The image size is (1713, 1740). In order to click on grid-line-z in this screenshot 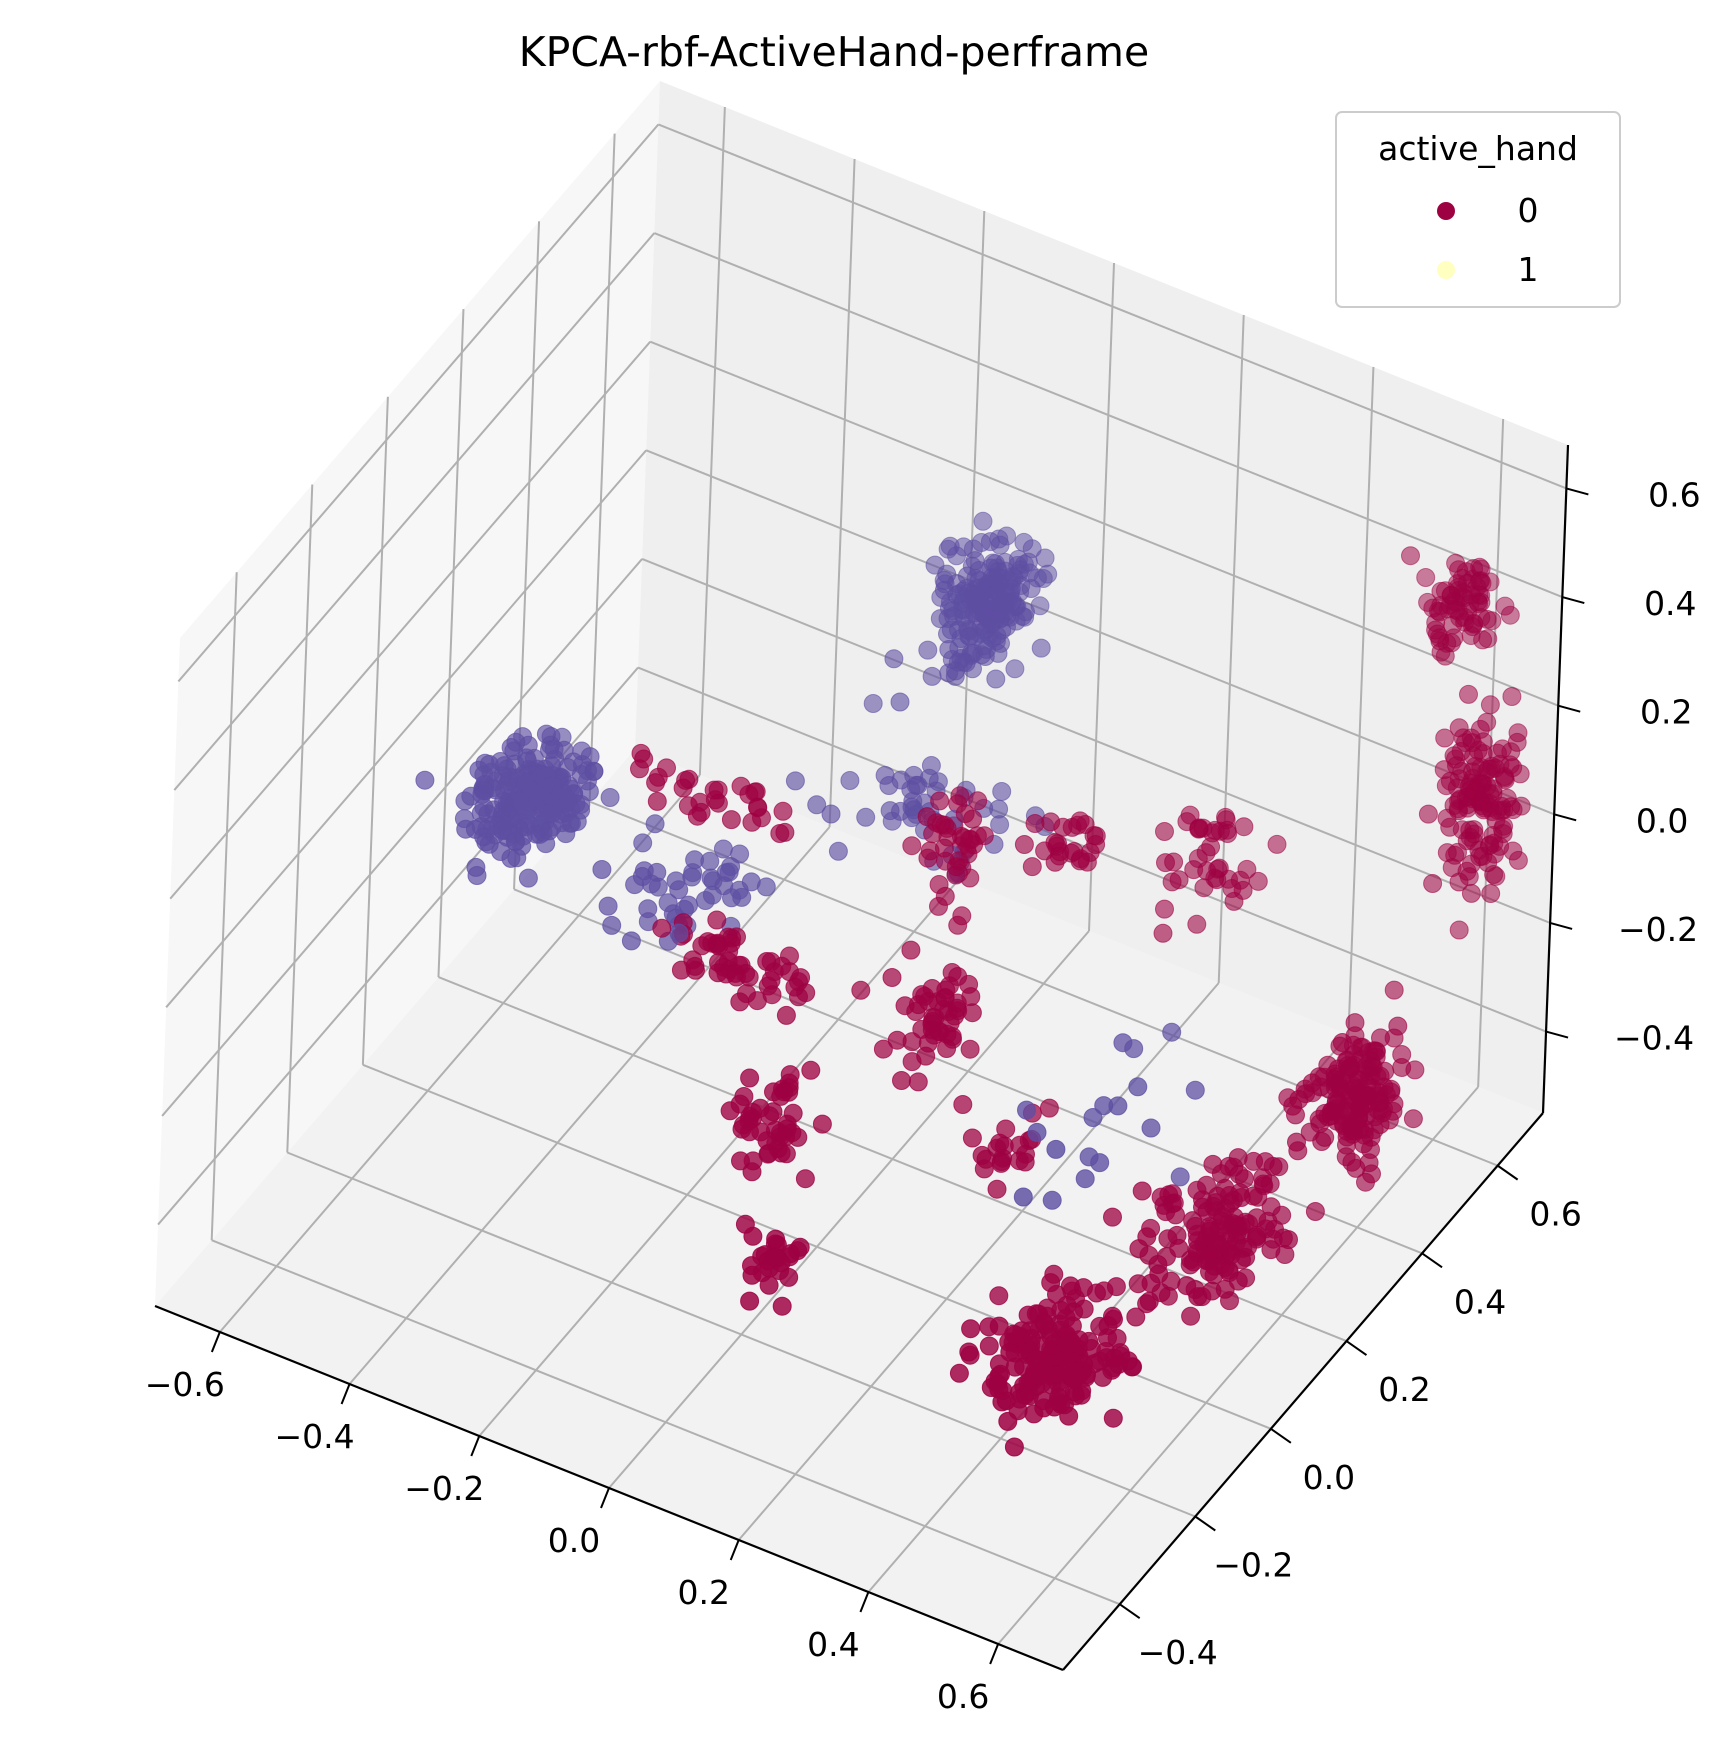, I will do `click(1112, 306)`.